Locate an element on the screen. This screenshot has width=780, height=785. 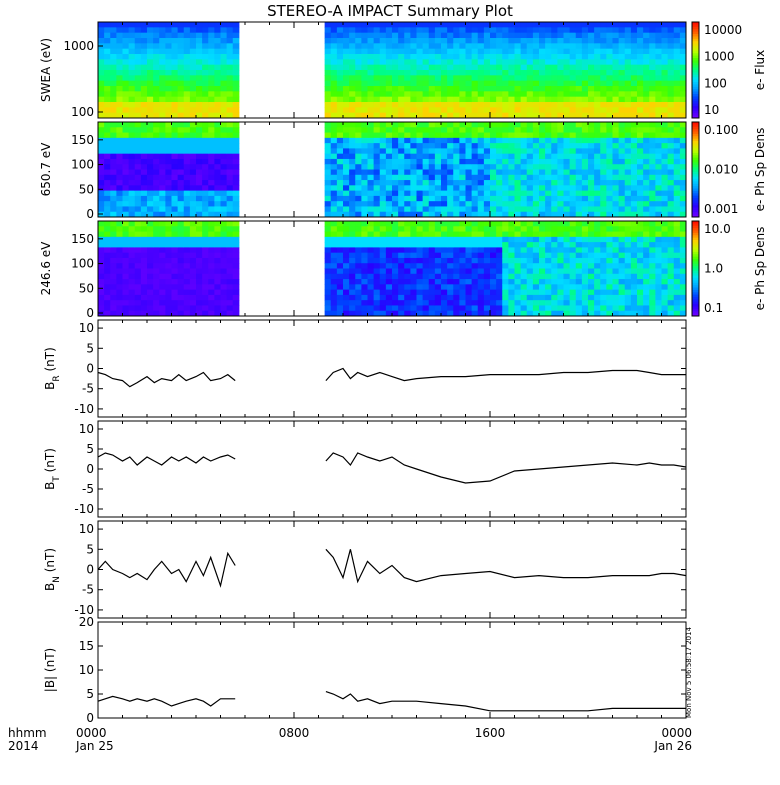
colorbar-tick-label: 1000 is located at coordinates (719, 57).